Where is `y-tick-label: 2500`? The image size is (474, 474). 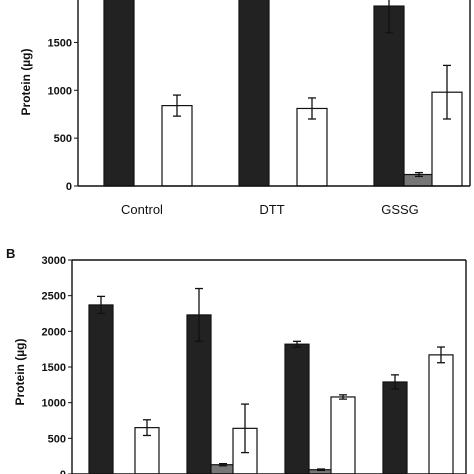 y-tick-label: 2500 is located at coordinates (54, 297).